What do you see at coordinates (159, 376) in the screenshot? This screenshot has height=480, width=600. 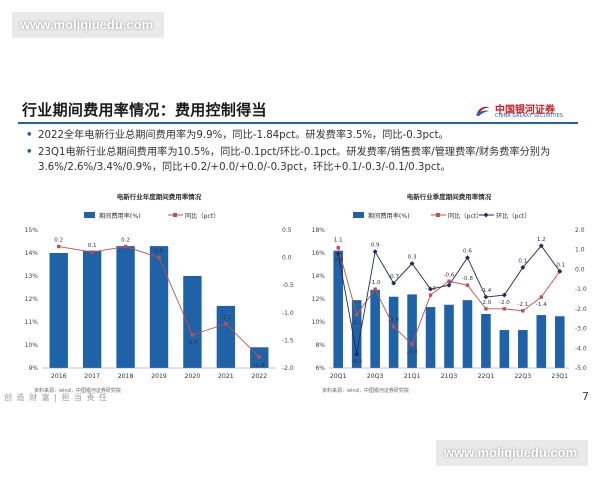 I see `x-tick-label: 2019` at bounding box center [159, 376].